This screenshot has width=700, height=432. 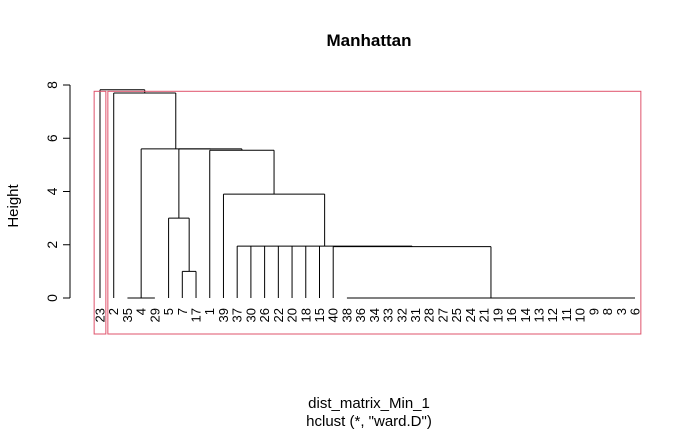 What do you see at coordinates (346, 315) in the screenshot?
I see `leaf-label: 38` at bounding box center [346, 315].